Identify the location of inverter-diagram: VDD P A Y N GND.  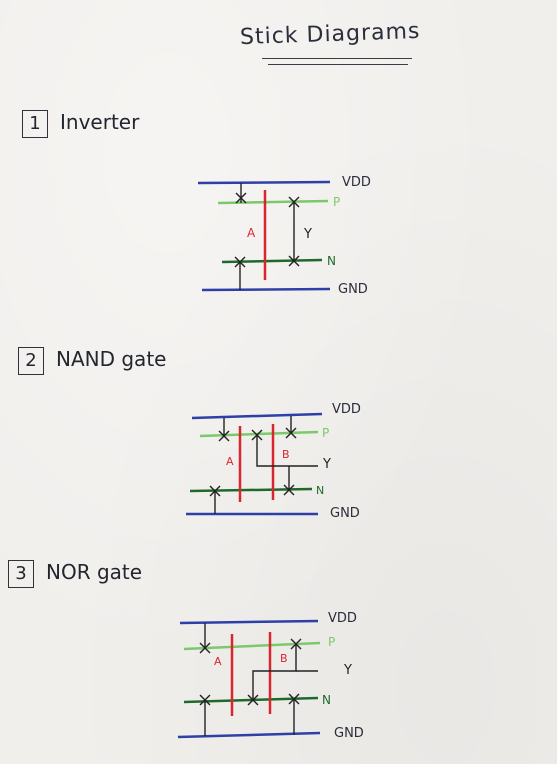
(284, 236).